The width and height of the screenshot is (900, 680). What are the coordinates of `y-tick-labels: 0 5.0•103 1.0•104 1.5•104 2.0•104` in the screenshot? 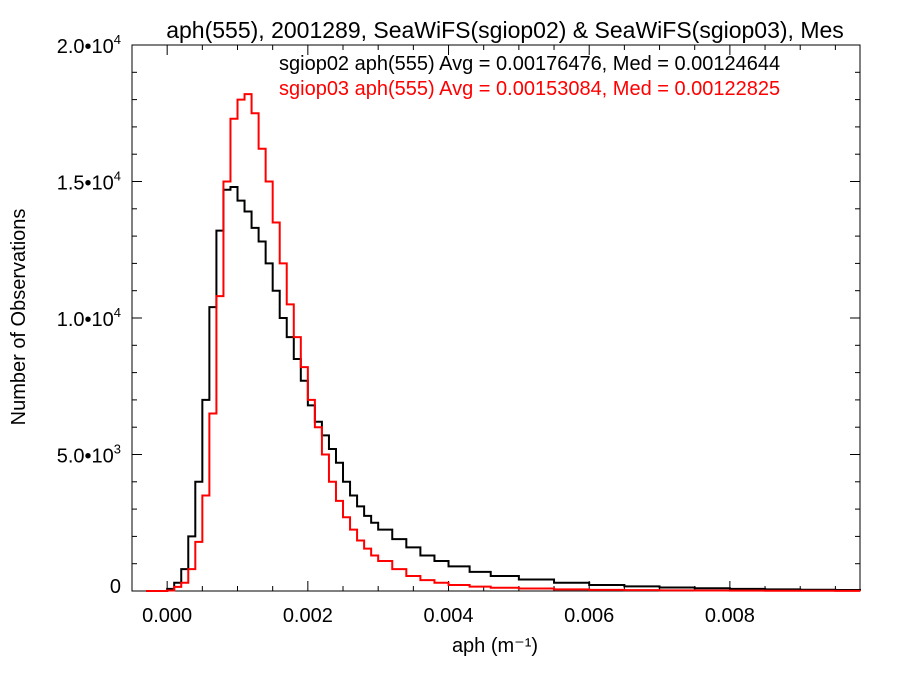 It's located at (89, 315).